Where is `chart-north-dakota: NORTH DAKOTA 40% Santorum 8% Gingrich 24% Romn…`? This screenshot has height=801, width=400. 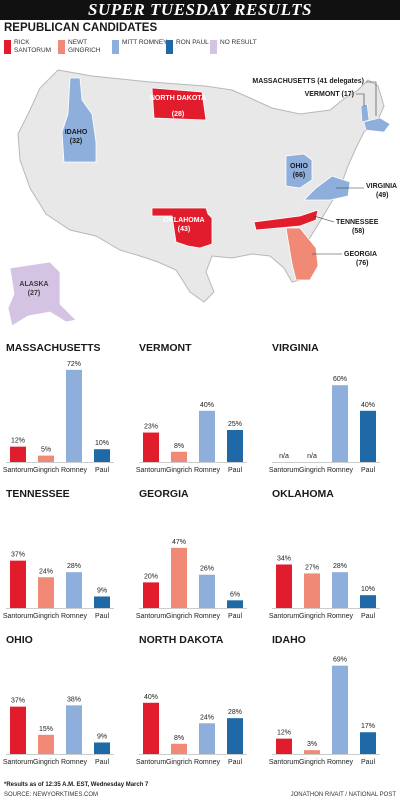 chart-north-dakota: NORTH DAKOTA 40% Santorum 8% Gingrich 24% Romn… is located at coordinates (201, 702).